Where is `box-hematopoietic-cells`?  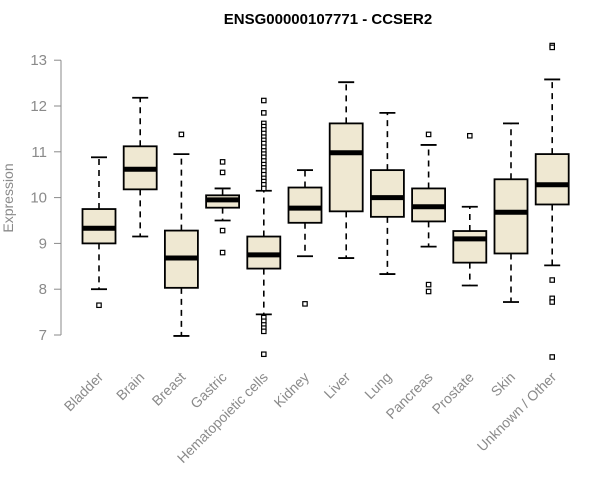
box-hematopoietic-cells is located at coordinates (264, 227).